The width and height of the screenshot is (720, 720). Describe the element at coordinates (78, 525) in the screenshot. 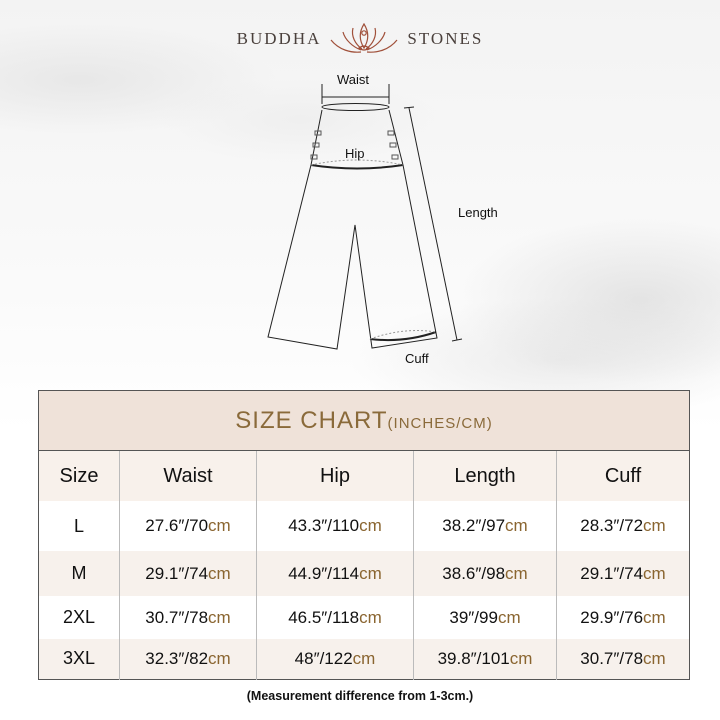

I see `size-cell: L` at that location.